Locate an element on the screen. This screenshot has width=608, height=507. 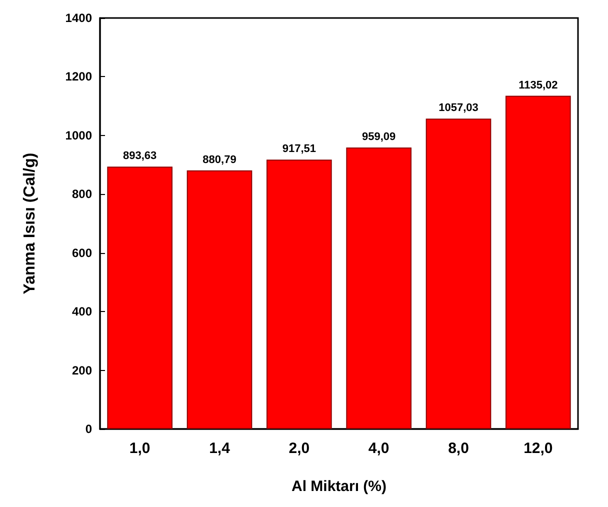
y-tick-label: 200 is located at coordinates (82, 370).